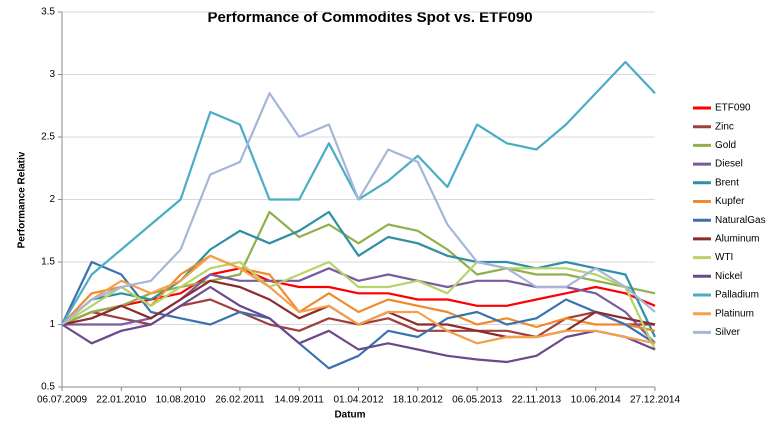 The image size is (770, 434). I want to click on x-tick-label: 10.06.2014, so click(596, 400).